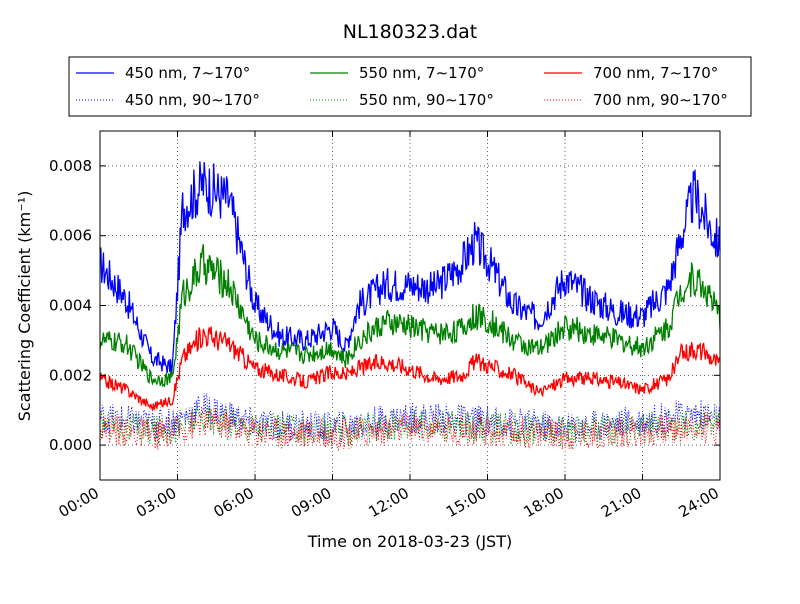 This screenshot has height=604, width=800. What do you see at coordinates (655, 73) in the screenshot?
I see `legend-label: 700 nm, 7∼170°` at bounding box center [655, 73].